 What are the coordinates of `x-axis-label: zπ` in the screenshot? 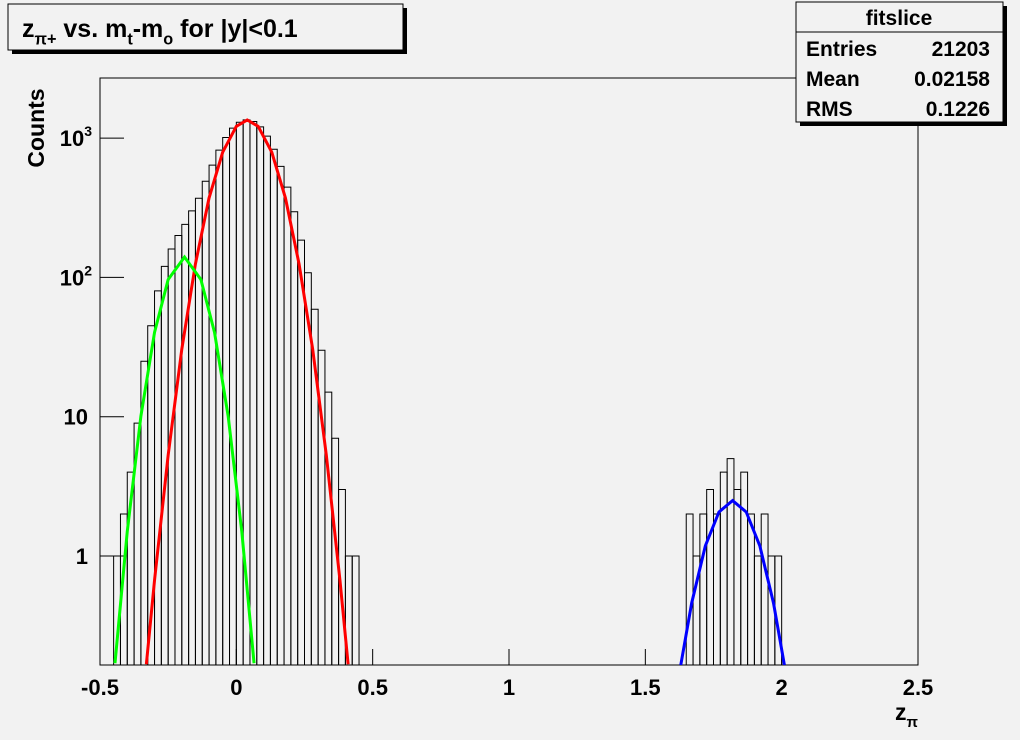 It's located at (907, 715).